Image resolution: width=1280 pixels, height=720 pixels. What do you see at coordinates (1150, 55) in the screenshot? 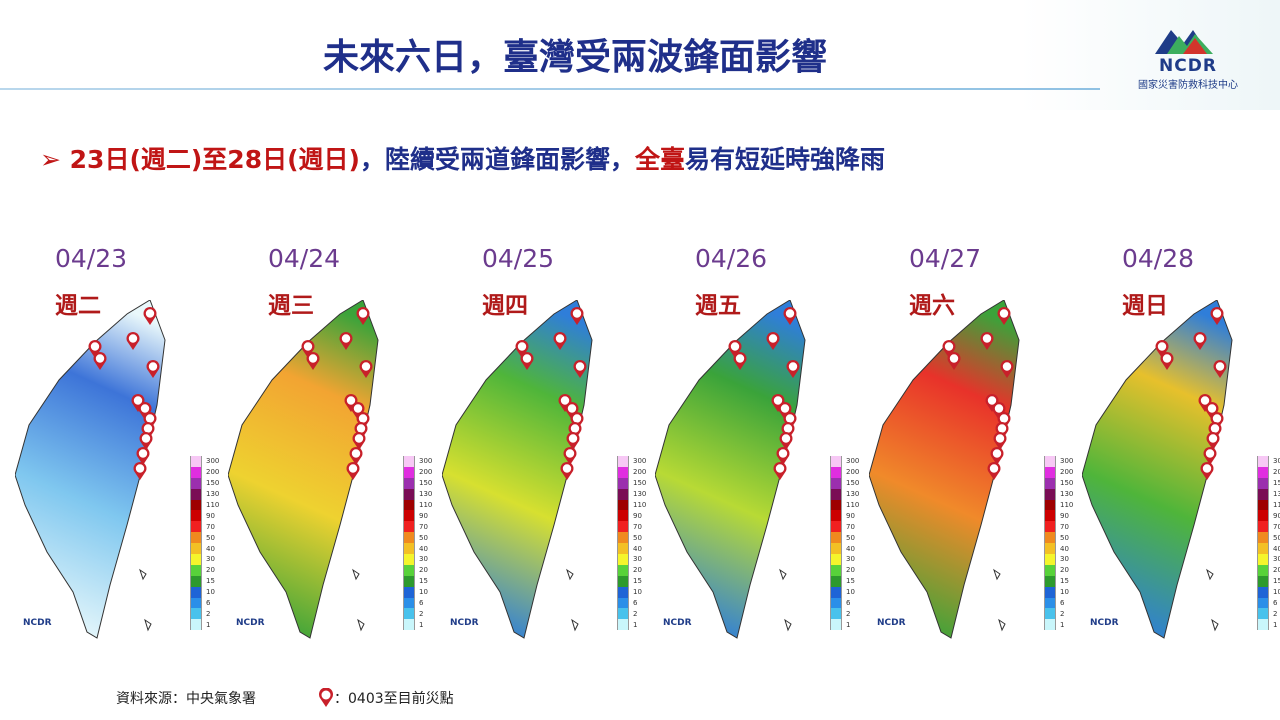
I see `header-background` at bounding box center [1150, 55].